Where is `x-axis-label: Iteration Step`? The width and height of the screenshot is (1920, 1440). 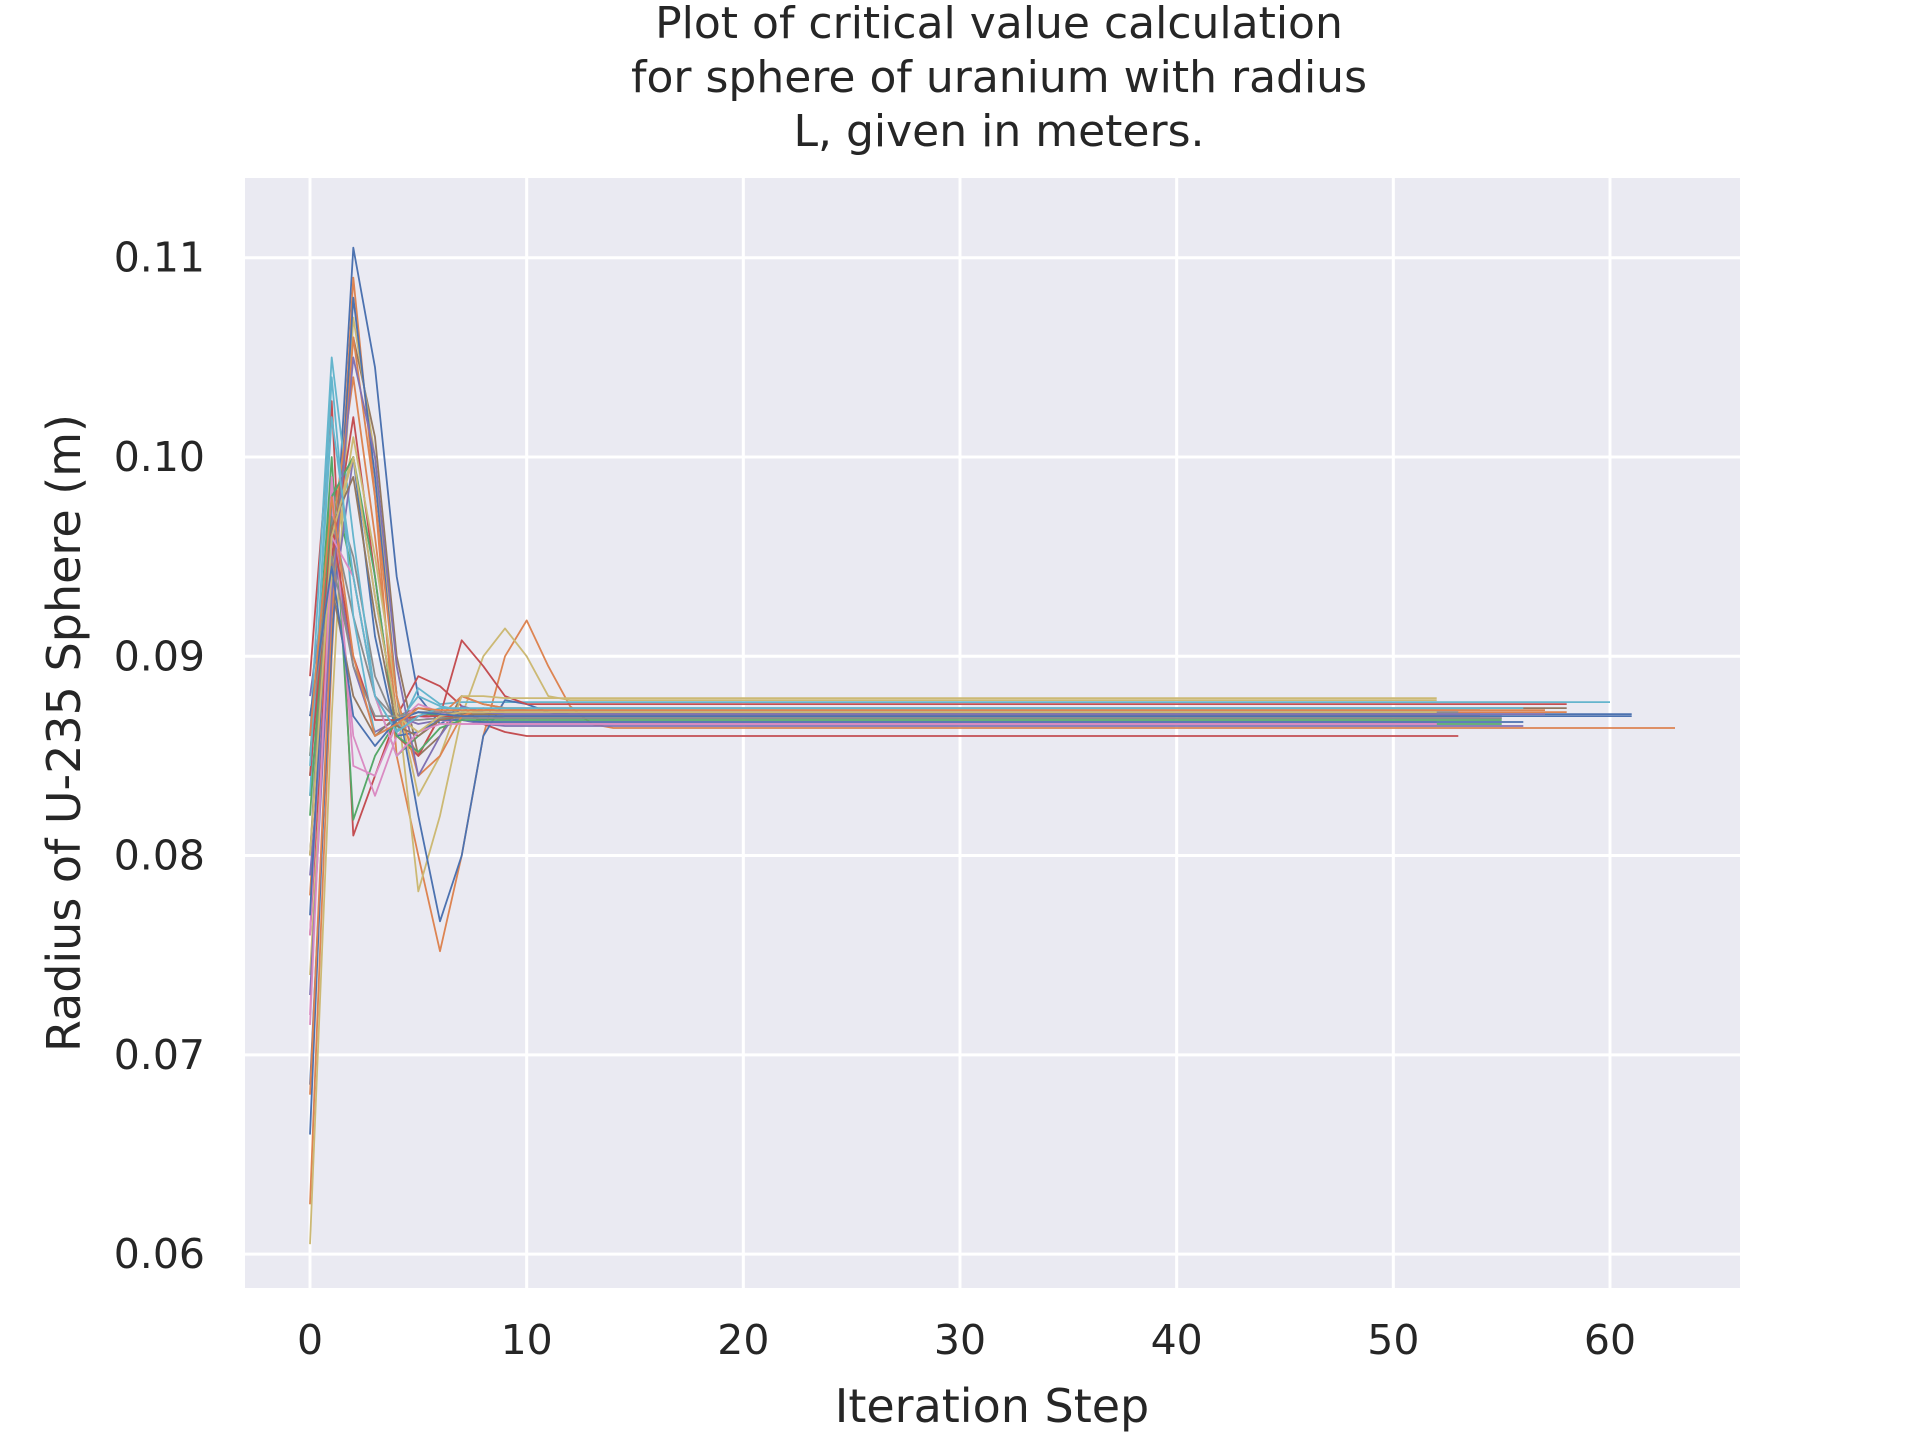 x-axis-label: Iteration Step is located at coordinates (992, 1406).